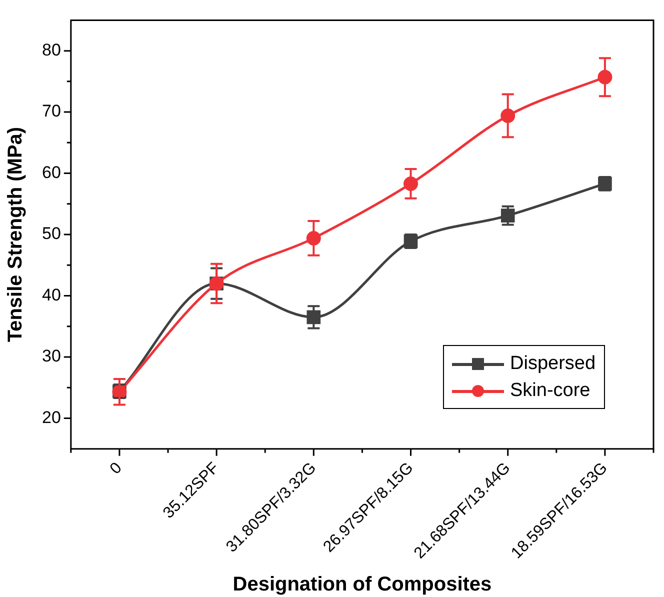 The height and width of the screenshot is (597, 664). Describe the element at coordinates (51, 111) in the screenshot. I see `y-tick-label: 70` at that location.